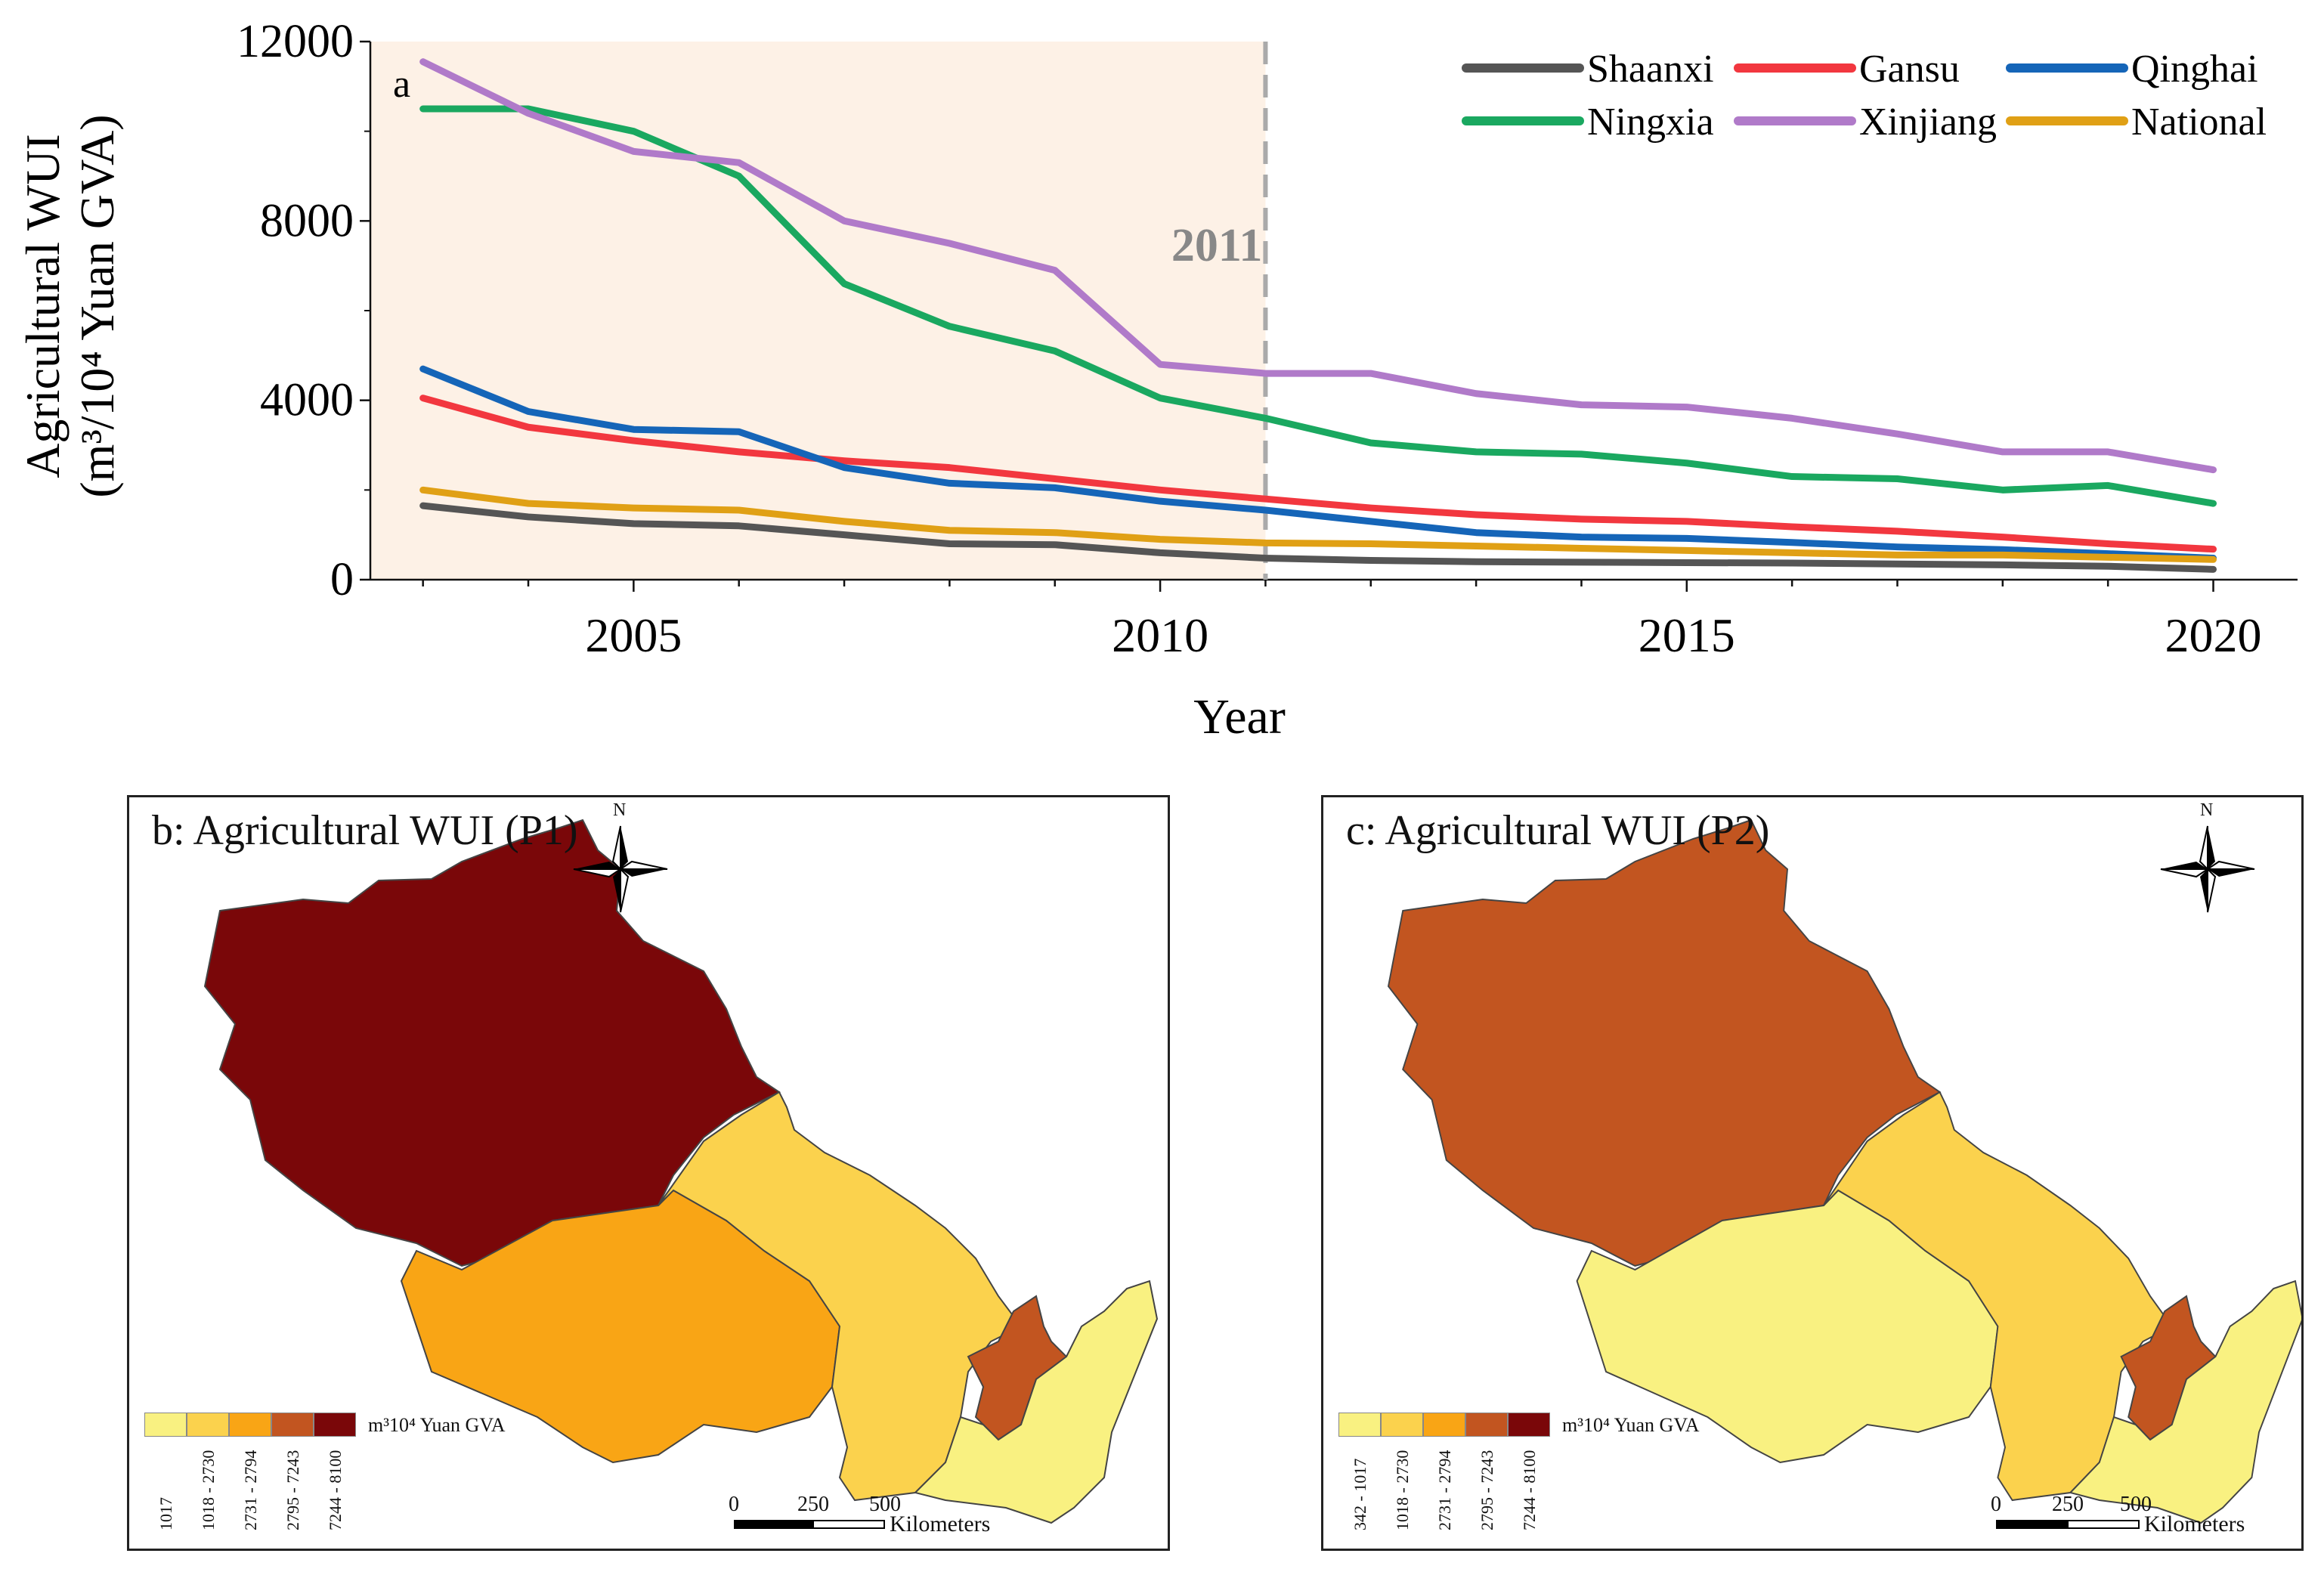 The height and width of the screenshot is (1572, 2324). I want to click on y-tick-label: 12000, so click(295, 41).